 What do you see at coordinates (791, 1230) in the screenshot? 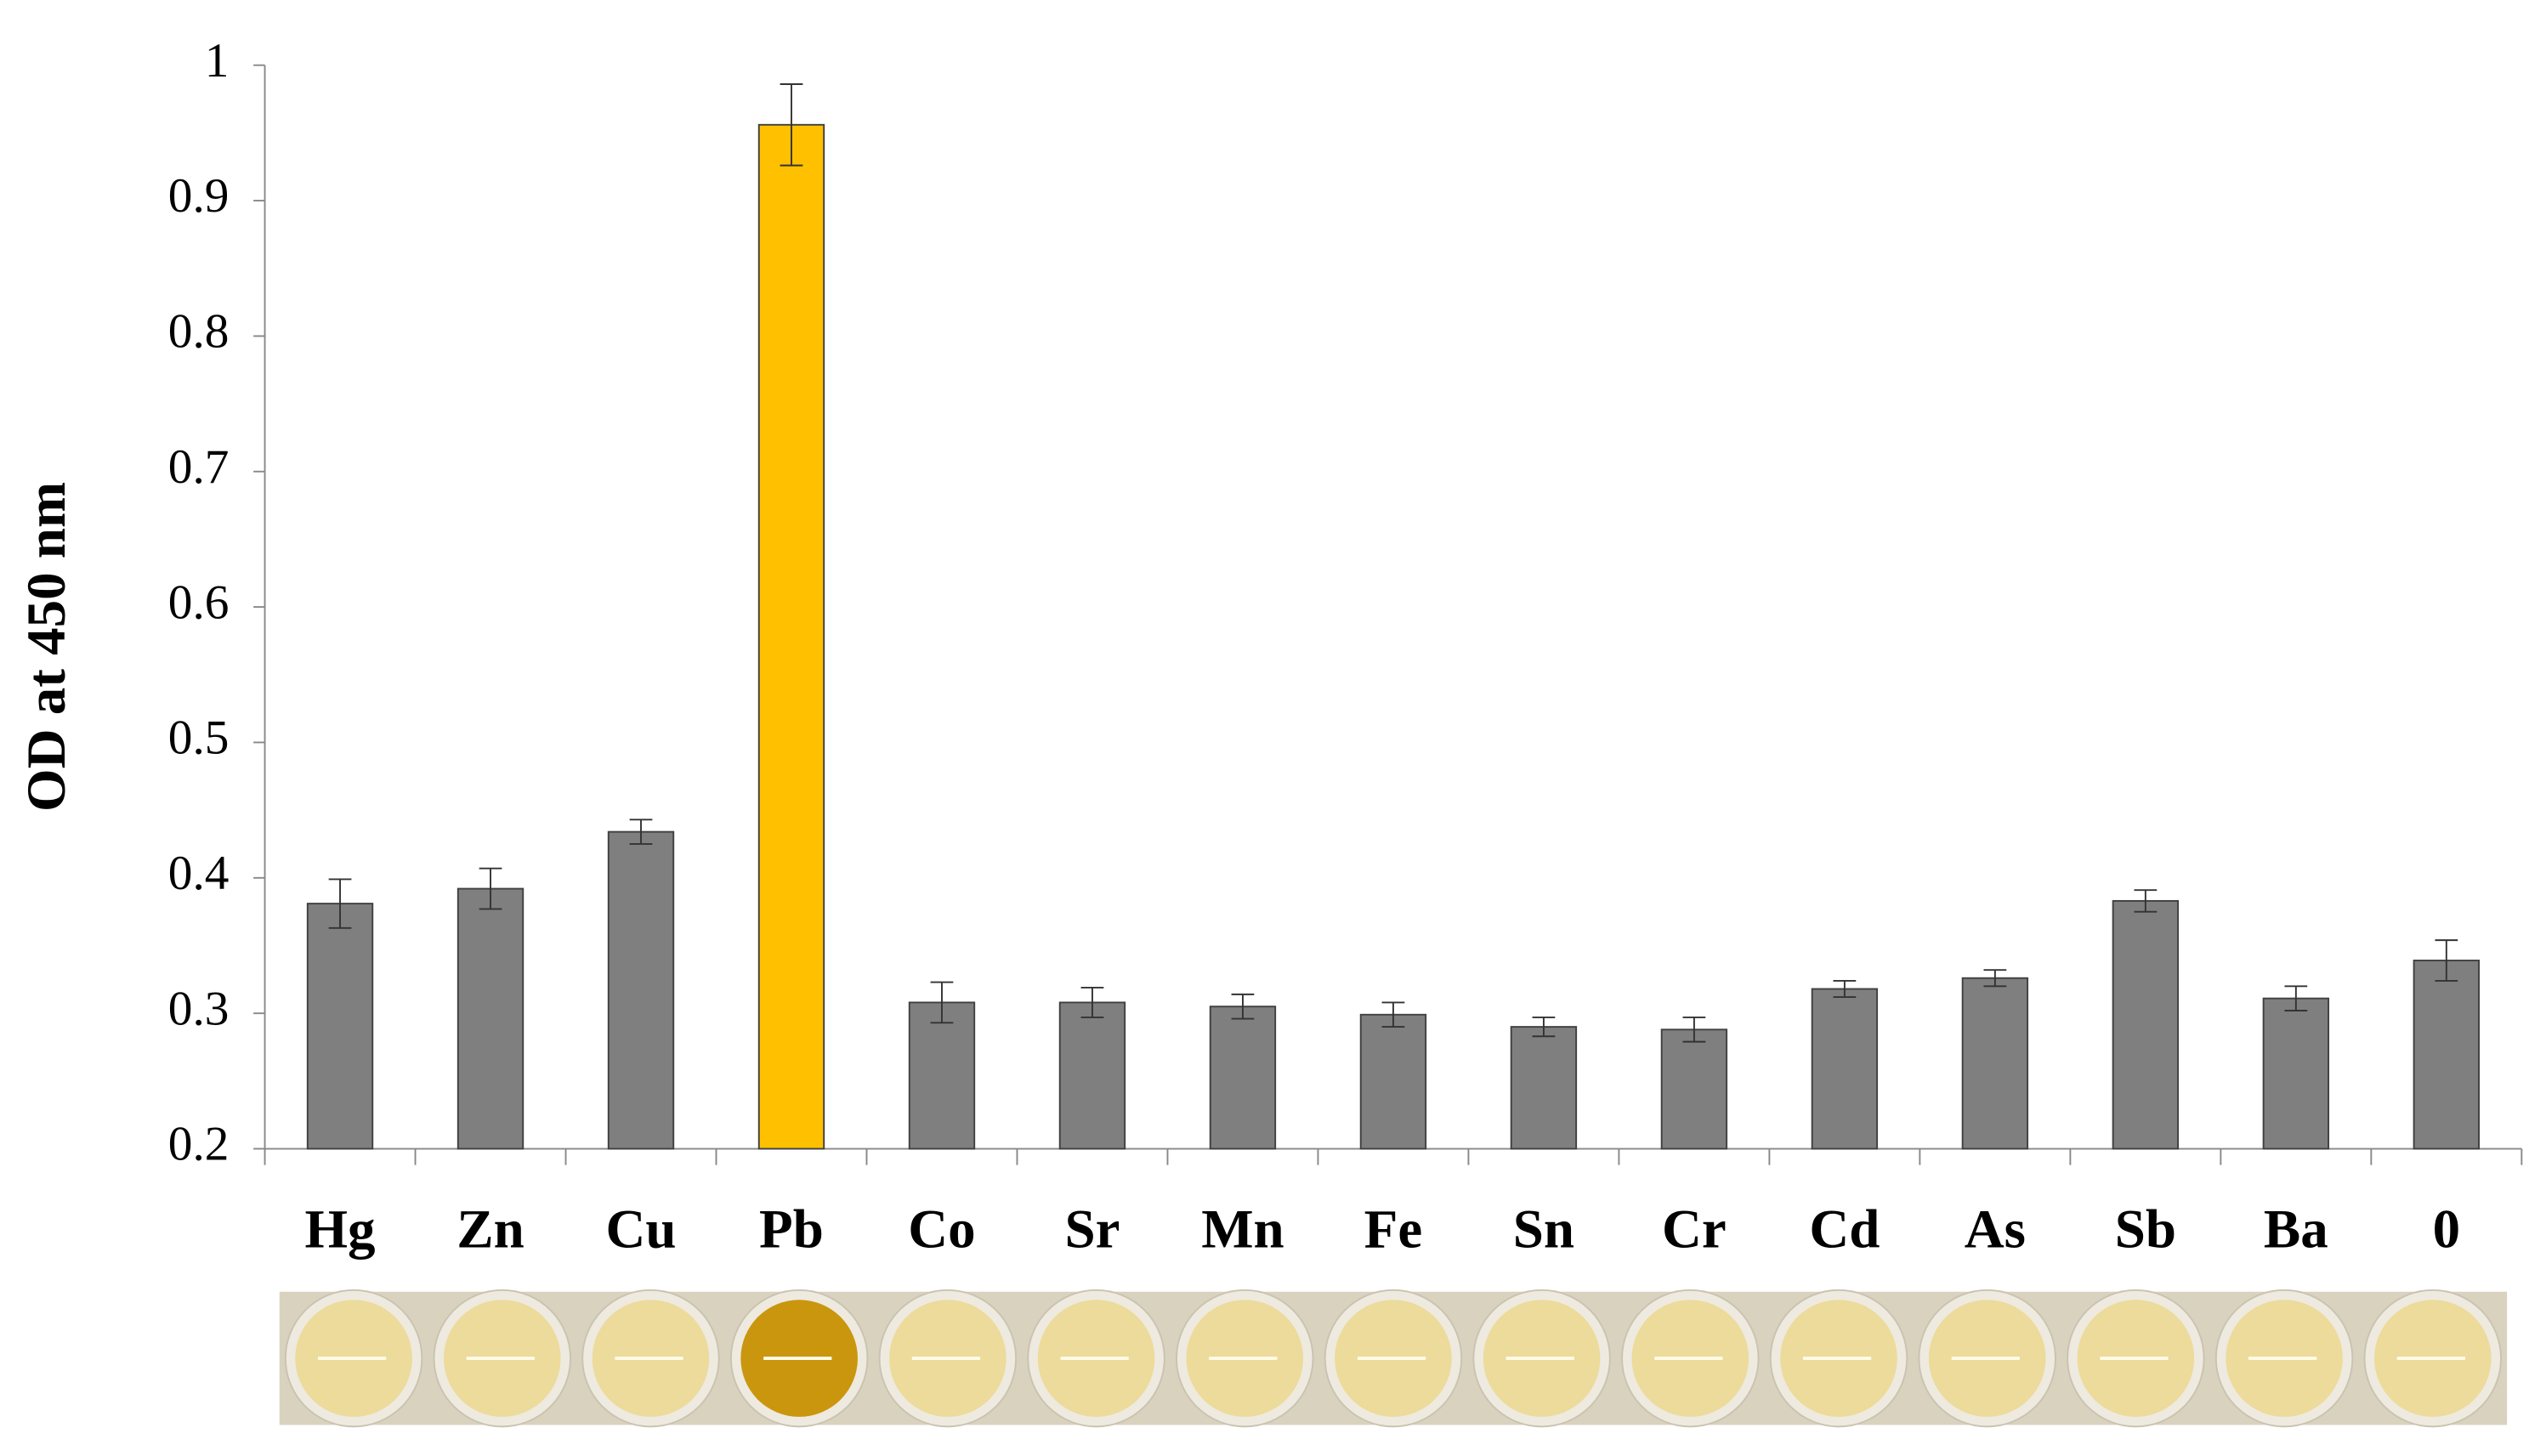
I see `x-tick-label: Pb` at bounding box center [791, 1230].